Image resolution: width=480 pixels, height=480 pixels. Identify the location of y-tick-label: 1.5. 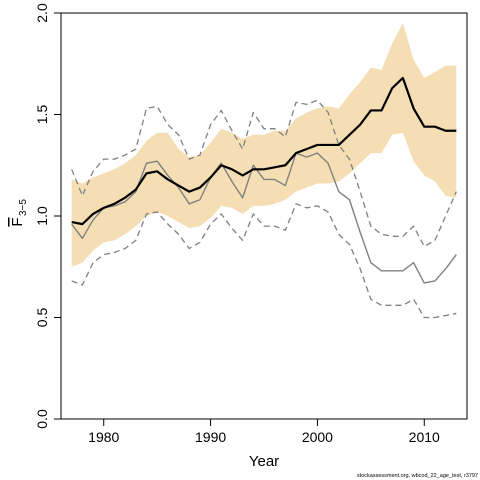
(42, 115).